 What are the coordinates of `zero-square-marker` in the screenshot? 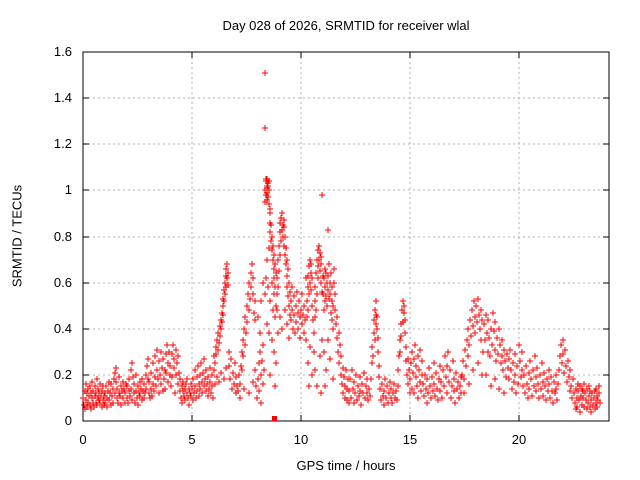 It's located at (274, 418).